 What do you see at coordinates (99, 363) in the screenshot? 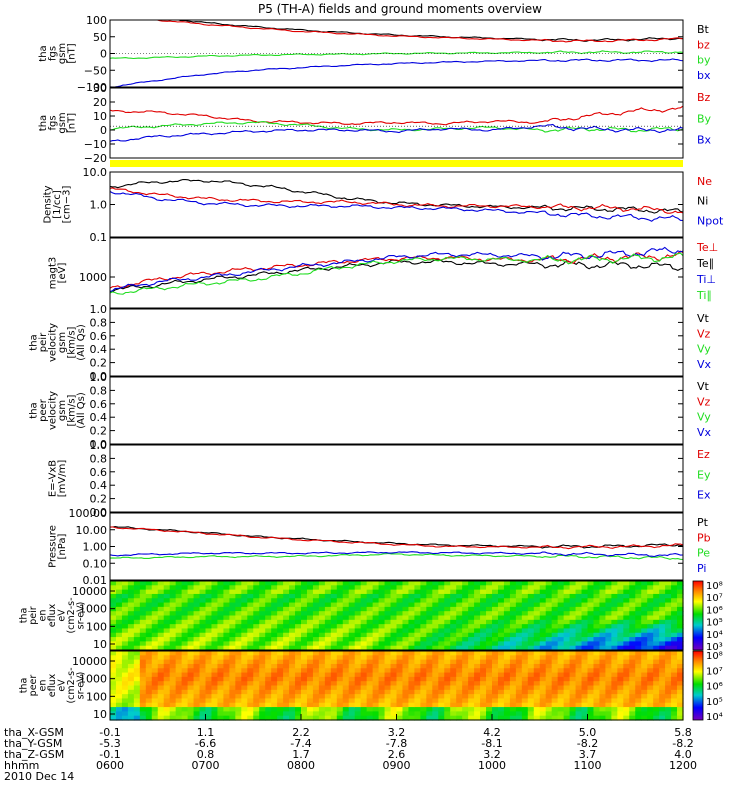
I see `y-tick-label: 0.2` at bounding box center [99, 363].